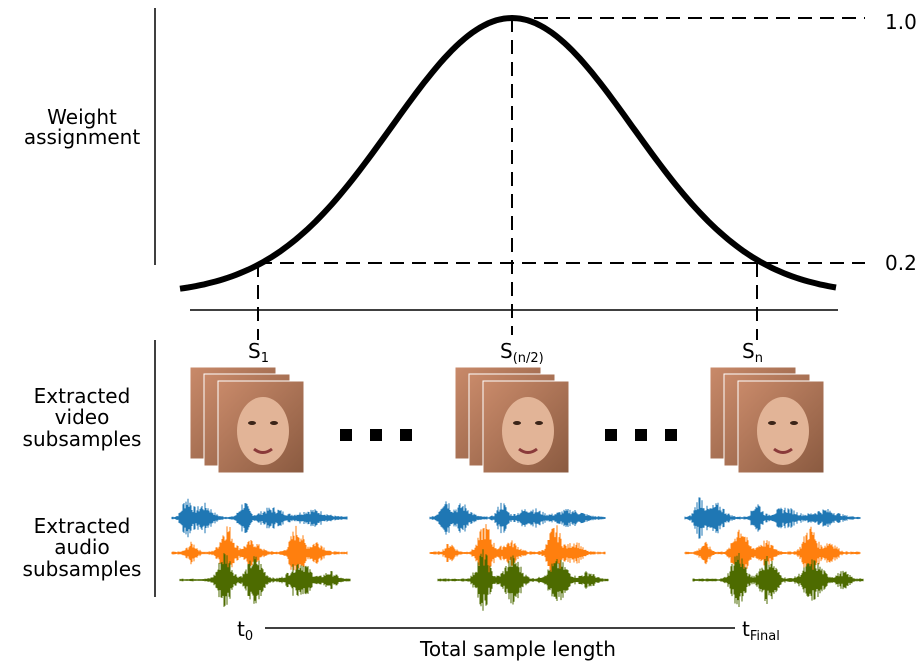 Image resolution: width=921 pixels, height=669 pixels. Describe the element at coordinates (249, 636) in the screenshot. I see `sub: 0` at that location.